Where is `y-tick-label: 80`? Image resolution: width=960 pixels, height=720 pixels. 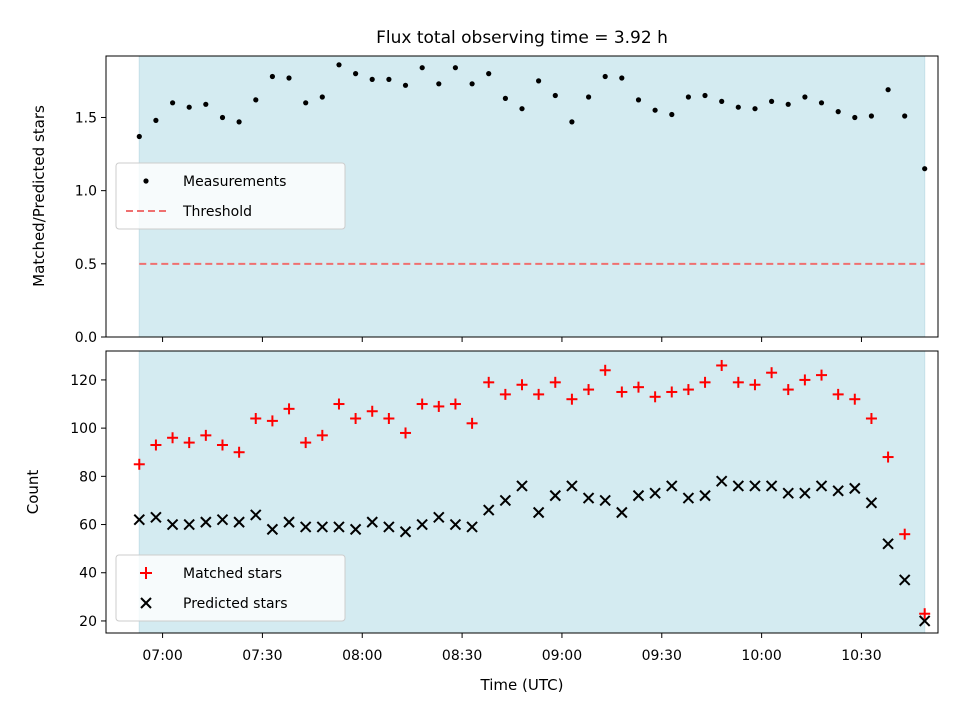
y-tick-label: 80 is located at coordinates (88, 477).